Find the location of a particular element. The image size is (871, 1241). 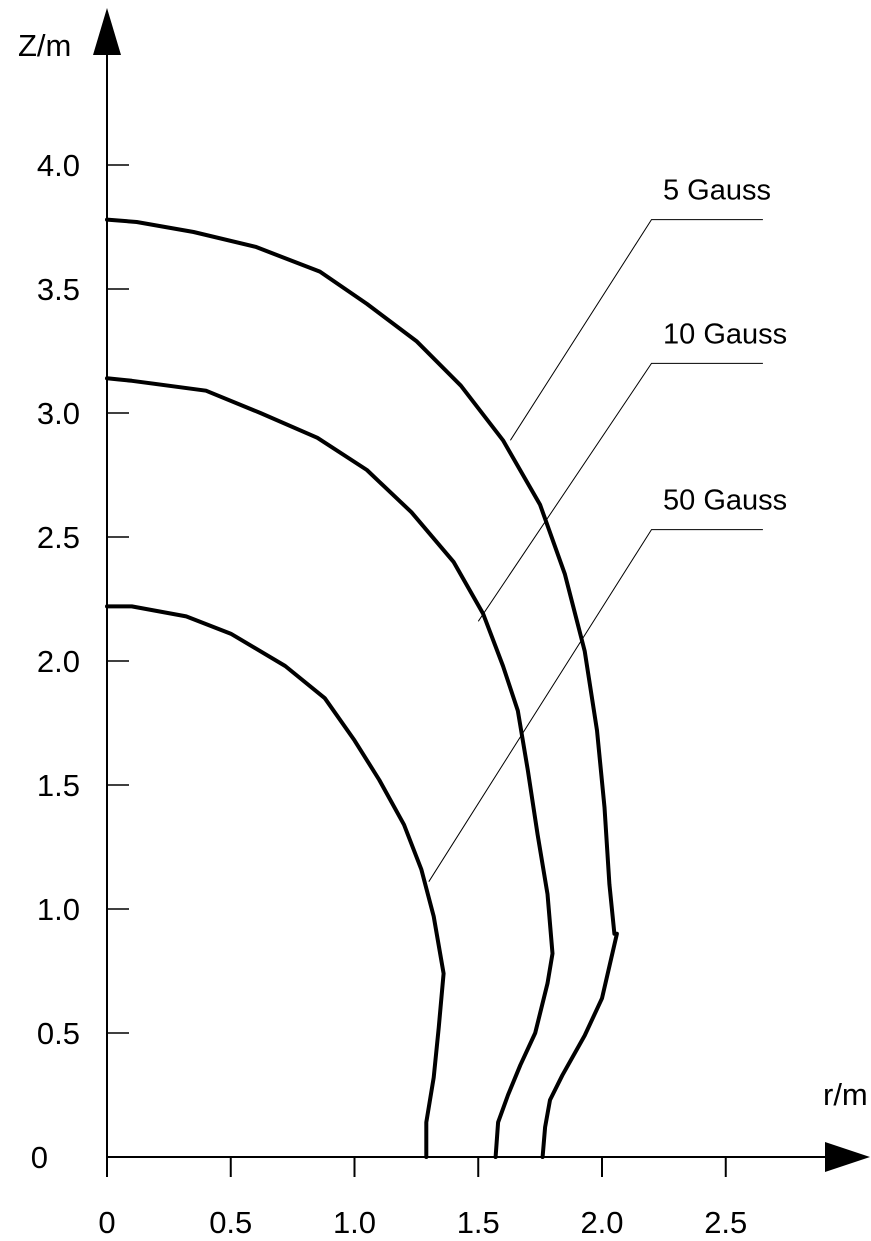

x-axis-title: r/m is located at coordinates (845, 1094).